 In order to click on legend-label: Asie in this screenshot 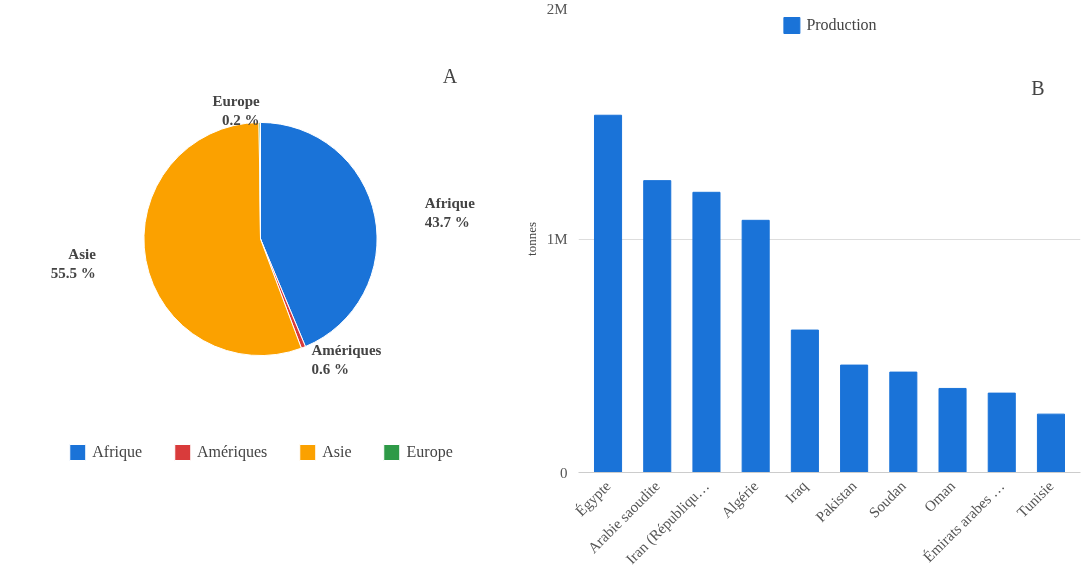, I will do `click(337, 452)`.